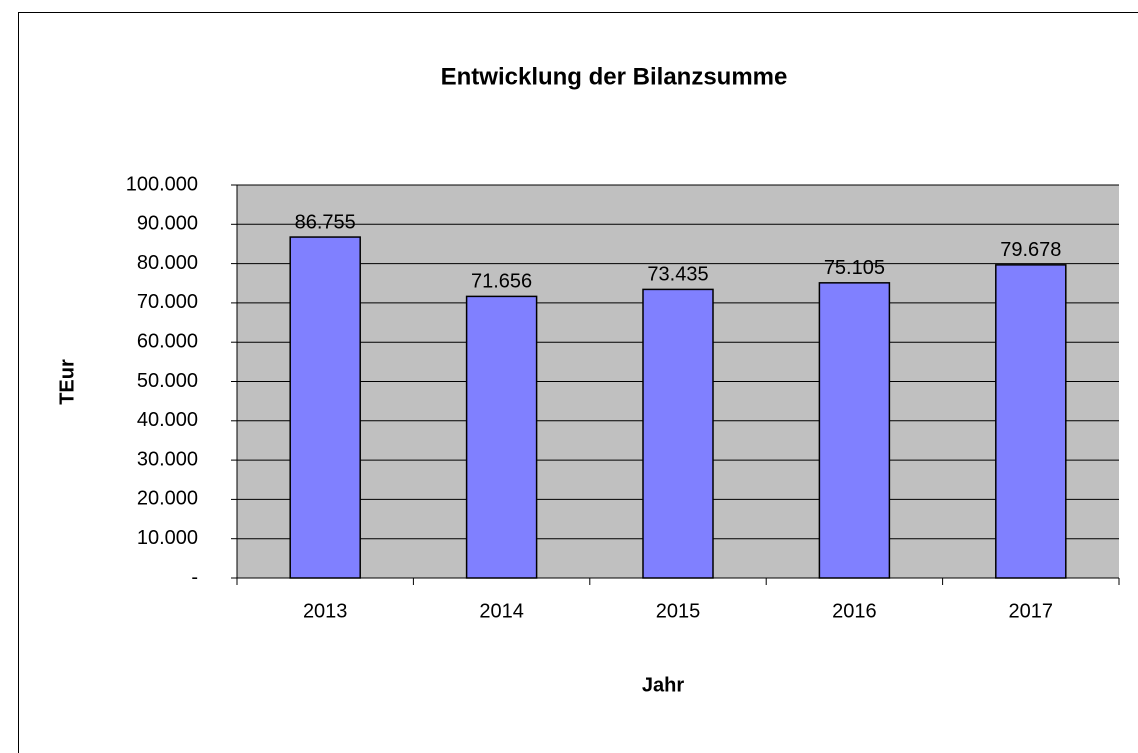 The width and height of the screenshot is (1138, 753). I want to click on x-tick-label: 2014, so click(501, 611).